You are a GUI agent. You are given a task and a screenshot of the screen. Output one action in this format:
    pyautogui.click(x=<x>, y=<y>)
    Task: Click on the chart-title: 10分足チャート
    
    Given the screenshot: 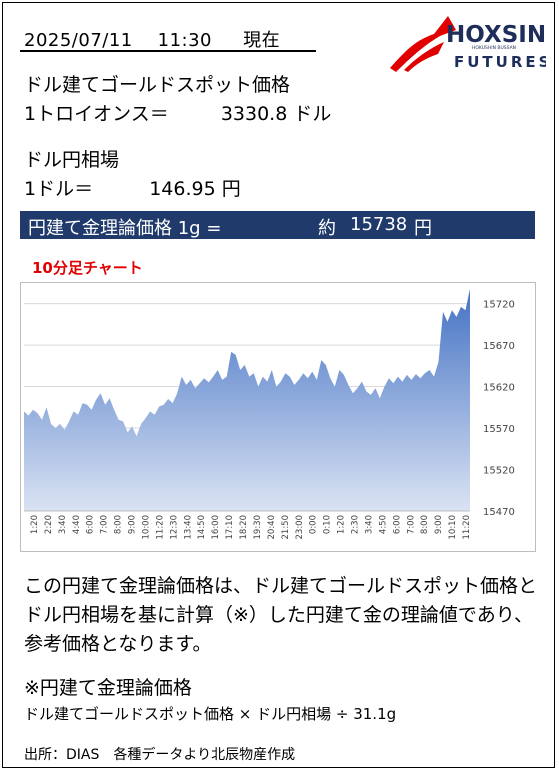 What is the action you would take?
    pyautogui.click(x=87, y=268)
    